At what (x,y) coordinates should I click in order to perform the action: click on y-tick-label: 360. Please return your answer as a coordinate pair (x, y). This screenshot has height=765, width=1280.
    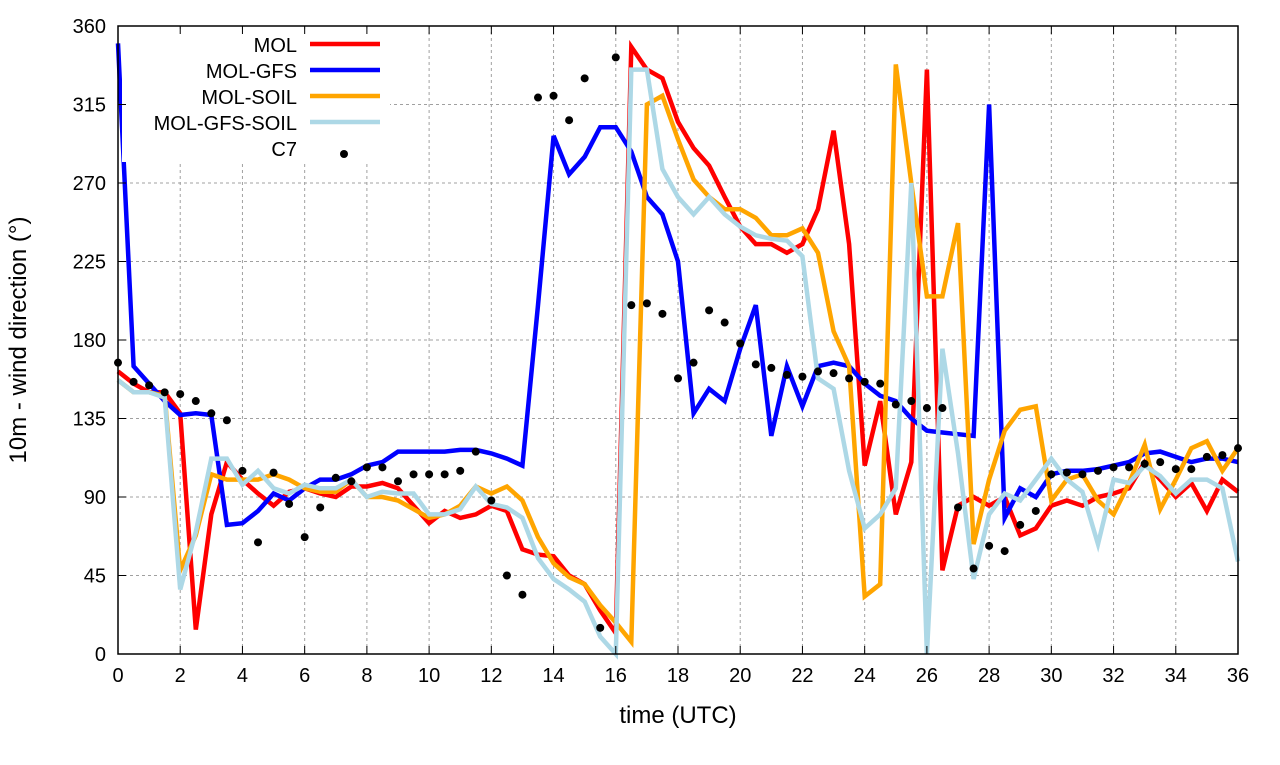
    Looking at the image, I should click on (89, 27).